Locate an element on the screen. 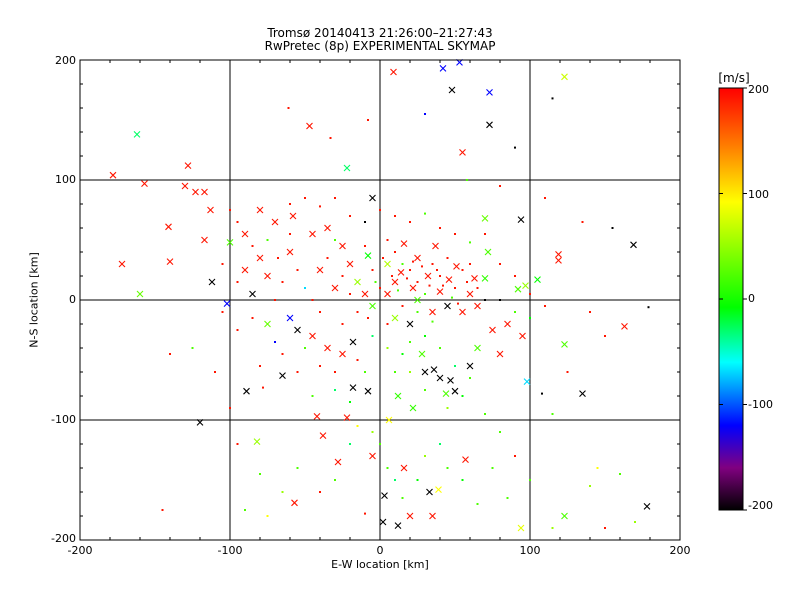  colorbar-unit-label: [m/s] is located at coordinates (734, 78).